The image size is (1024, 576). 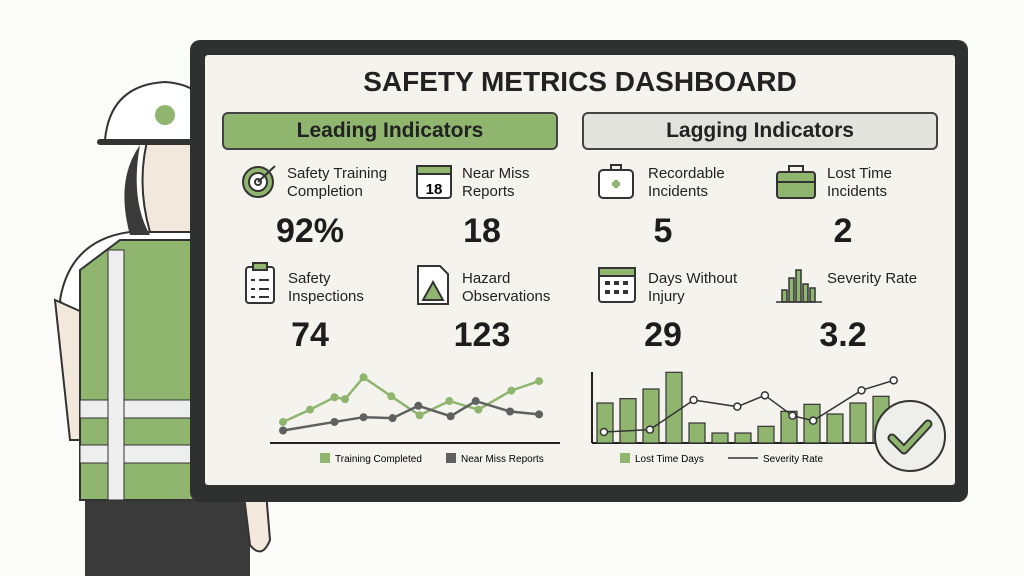 I want to click on metric-value: 74, so click(x=310, y=335).